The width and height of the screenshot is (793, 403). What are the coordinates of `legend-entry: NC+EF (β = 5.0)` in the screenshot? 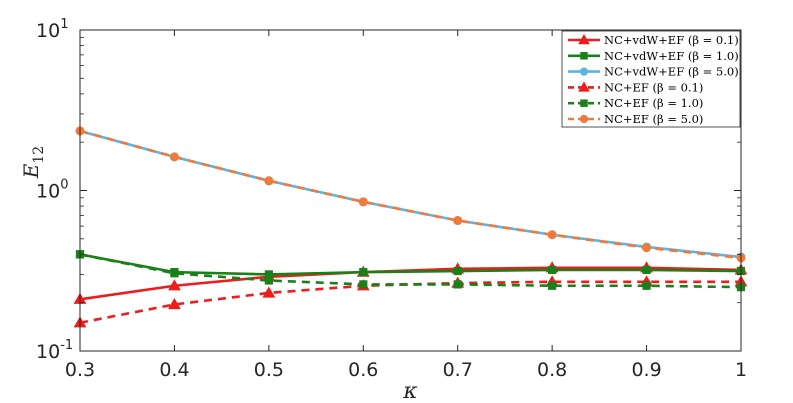 It's located at (635, 119).